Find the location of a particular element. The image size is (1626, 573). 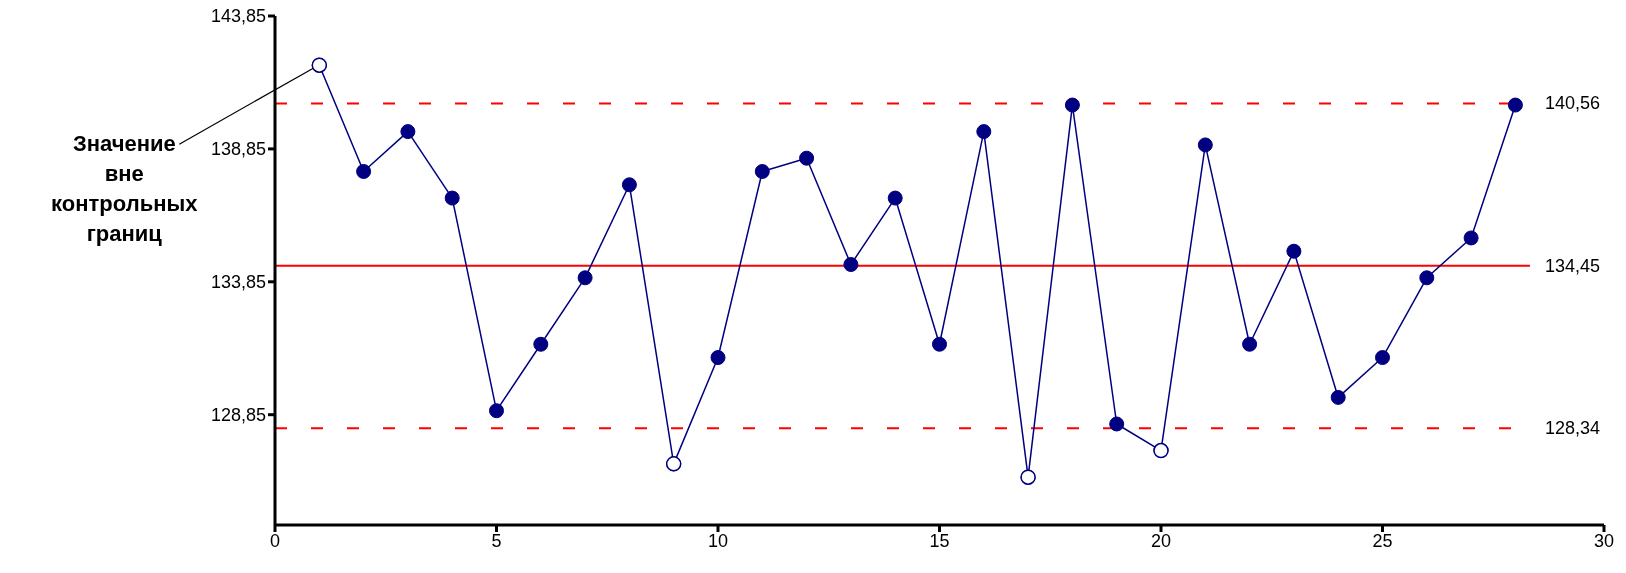

x-tick-label: 10 is located at coordinates (718, 540).